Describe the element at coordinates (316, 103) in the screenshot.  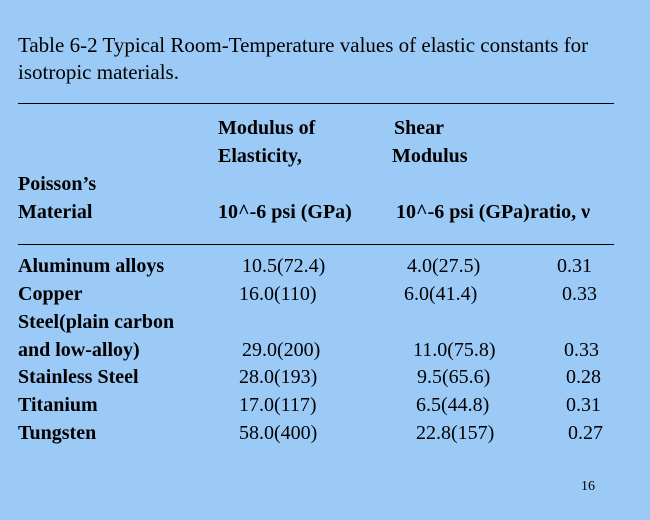
I see `top-rule` at that location.